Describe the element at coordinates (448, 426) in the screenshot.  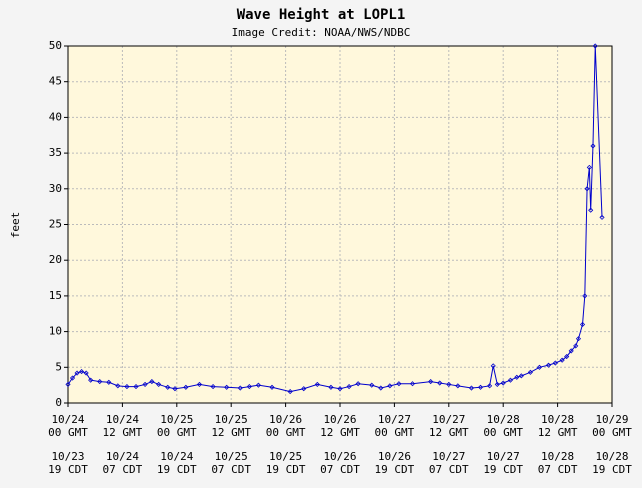
I see `x-tick-label: 10/27 12 GMT` at that location.